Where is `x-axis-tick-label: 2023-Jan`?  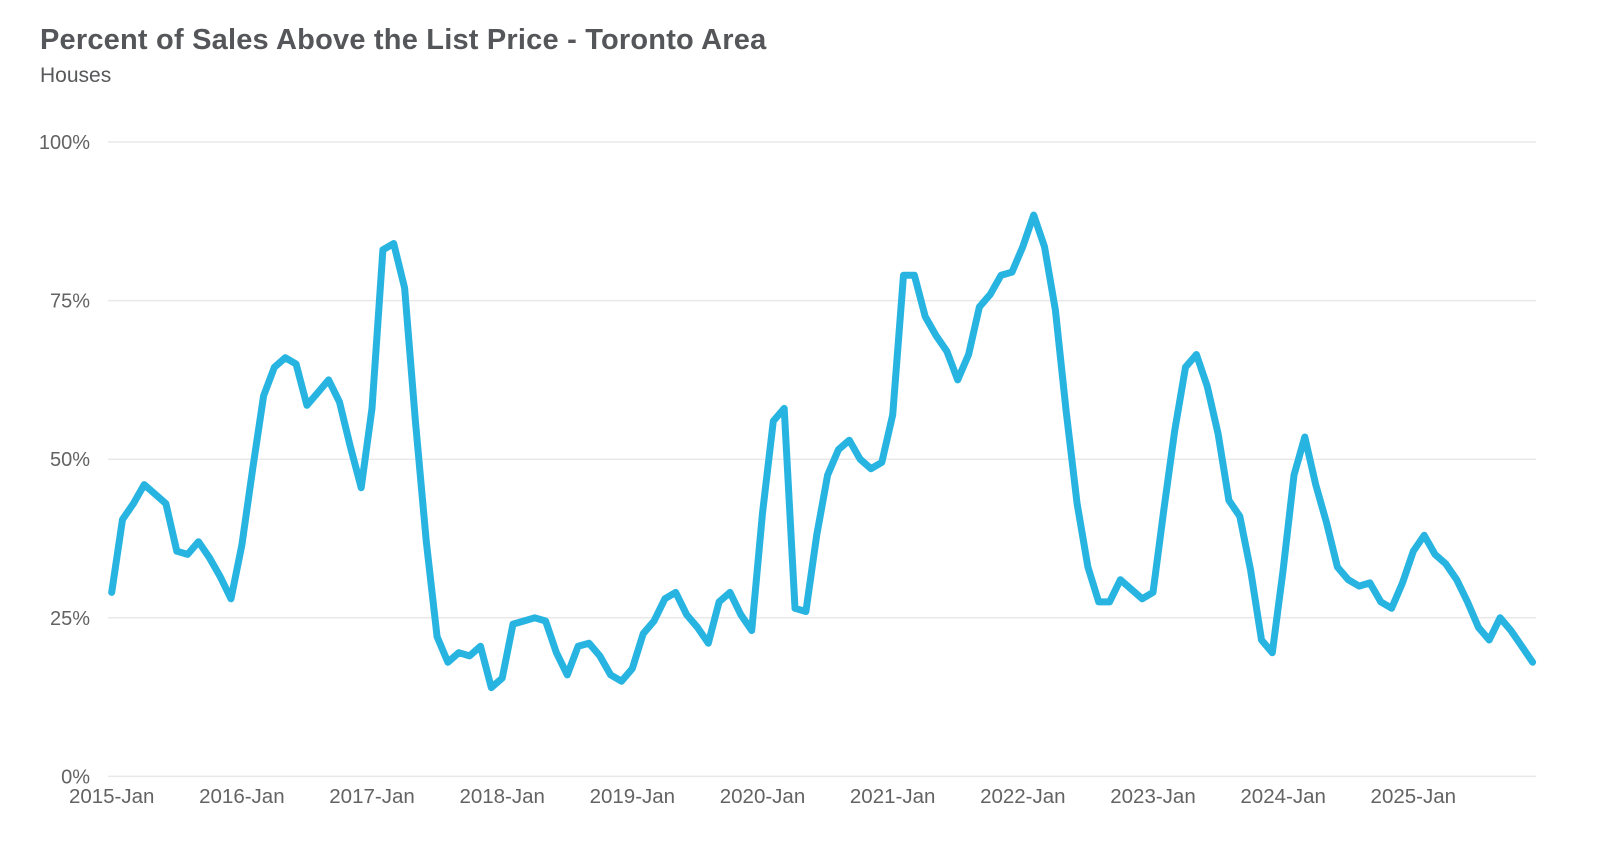 x-axis-tick-label: 2023-Jan is located at coordinates (1152, 796).